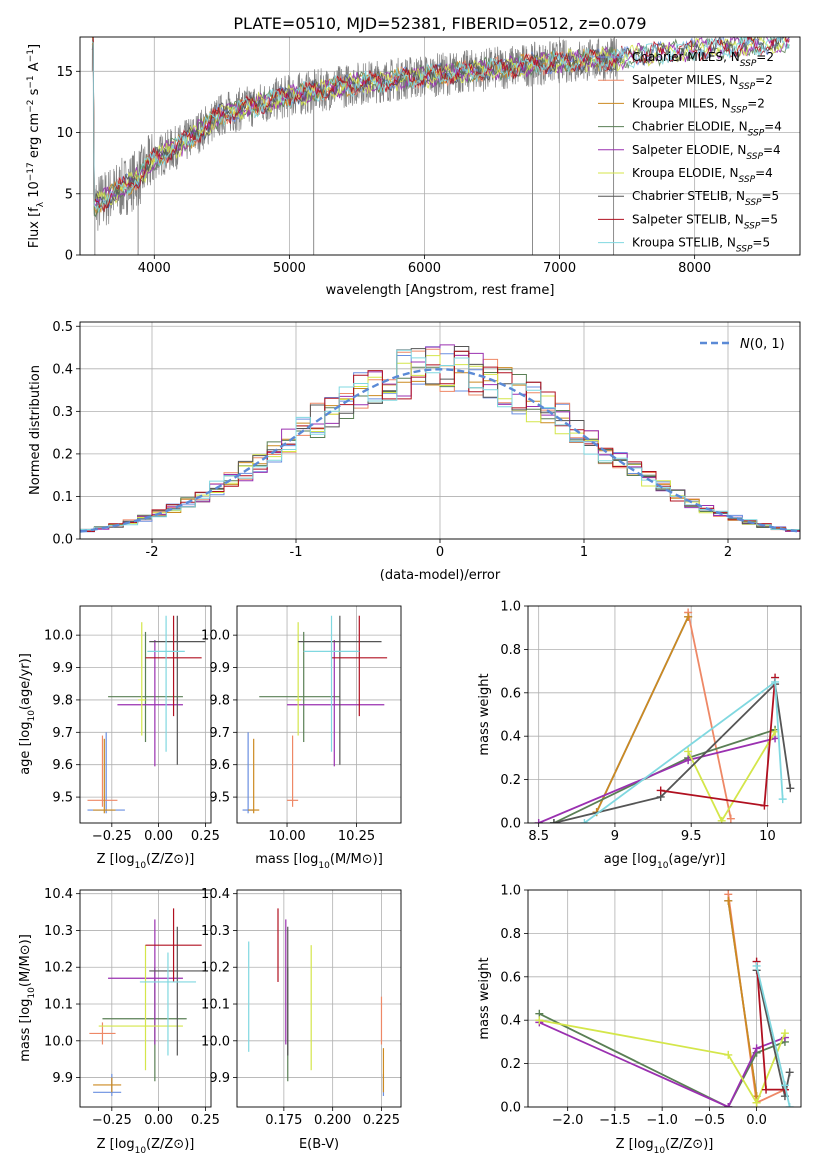  I want to click on x-axis-label: Z [log10(Z/Z⊙)], so click(146, 1146).